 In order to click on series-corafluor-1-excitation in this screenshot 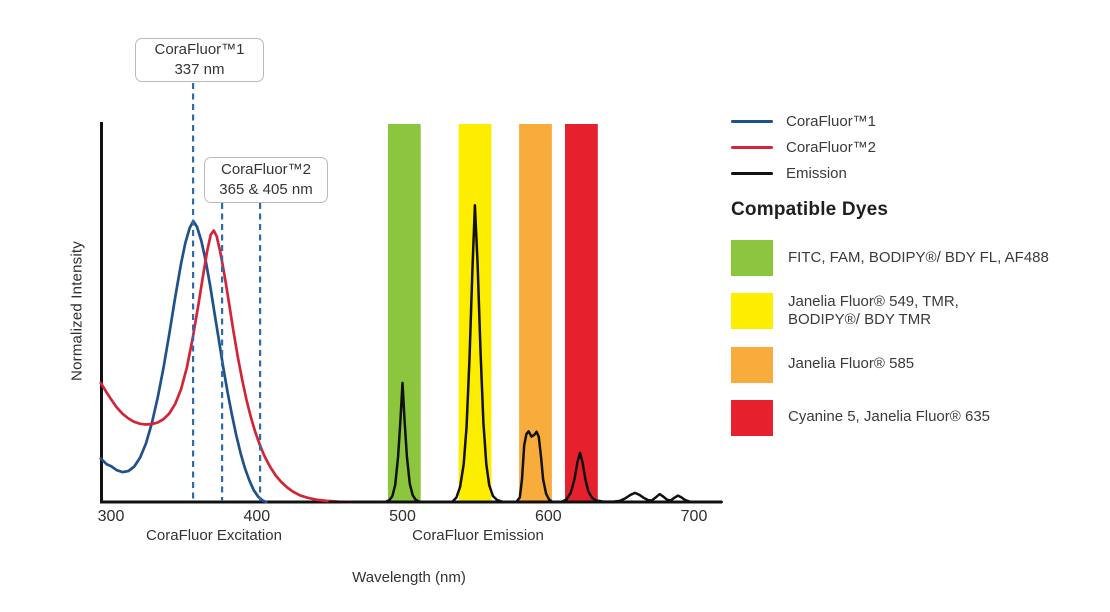, I will do `click(183, 361)`.